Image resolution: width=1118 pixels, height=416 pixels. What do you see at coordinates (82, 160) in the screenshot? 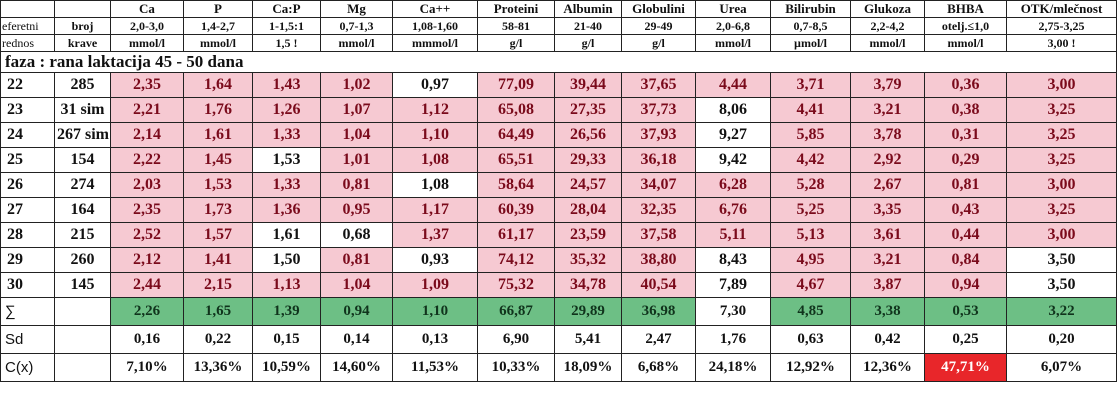
I see `cow-number: 154` at bounding box center [82, 160].